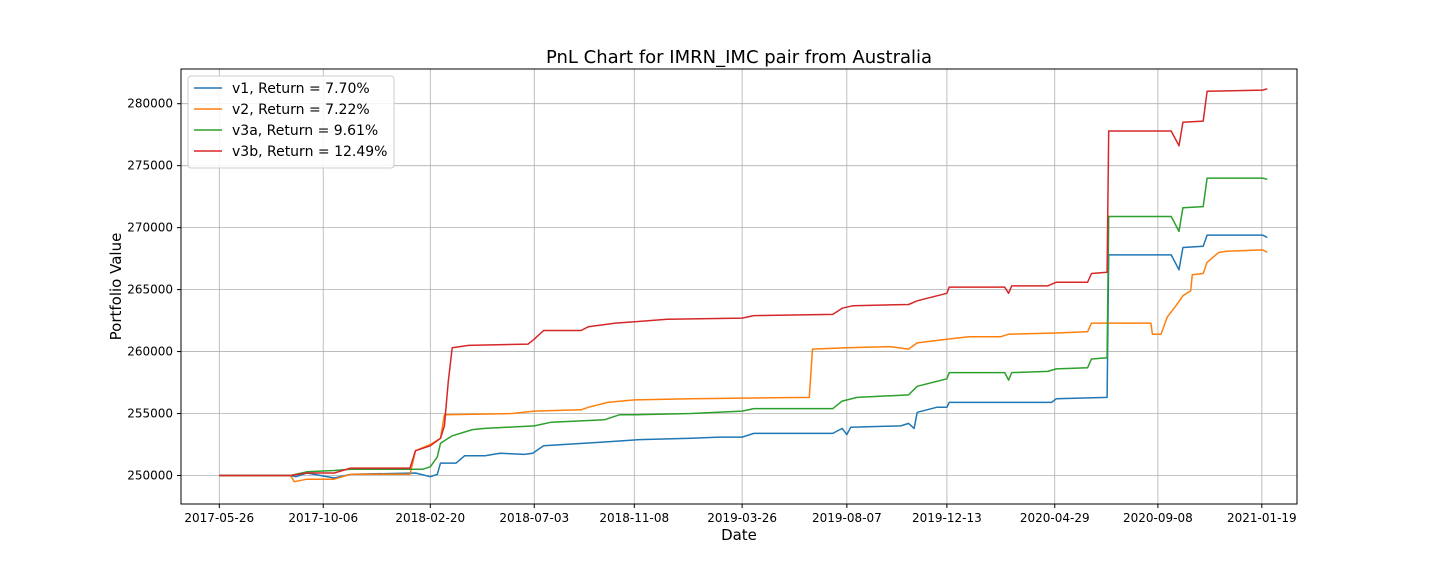 The height and width of the screenshot is (581, 1440). What do you see at coordinates (534, 518) in the screenshot?
I see `x-tick-label: 2018-07-03` at bounding box center [534, 518].